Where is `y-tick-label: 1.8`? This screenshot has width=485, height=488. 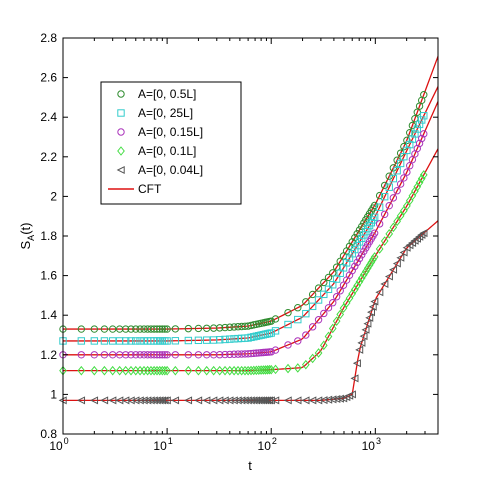 y-tick-label: 1.8 is located at coordinates (48, 236).